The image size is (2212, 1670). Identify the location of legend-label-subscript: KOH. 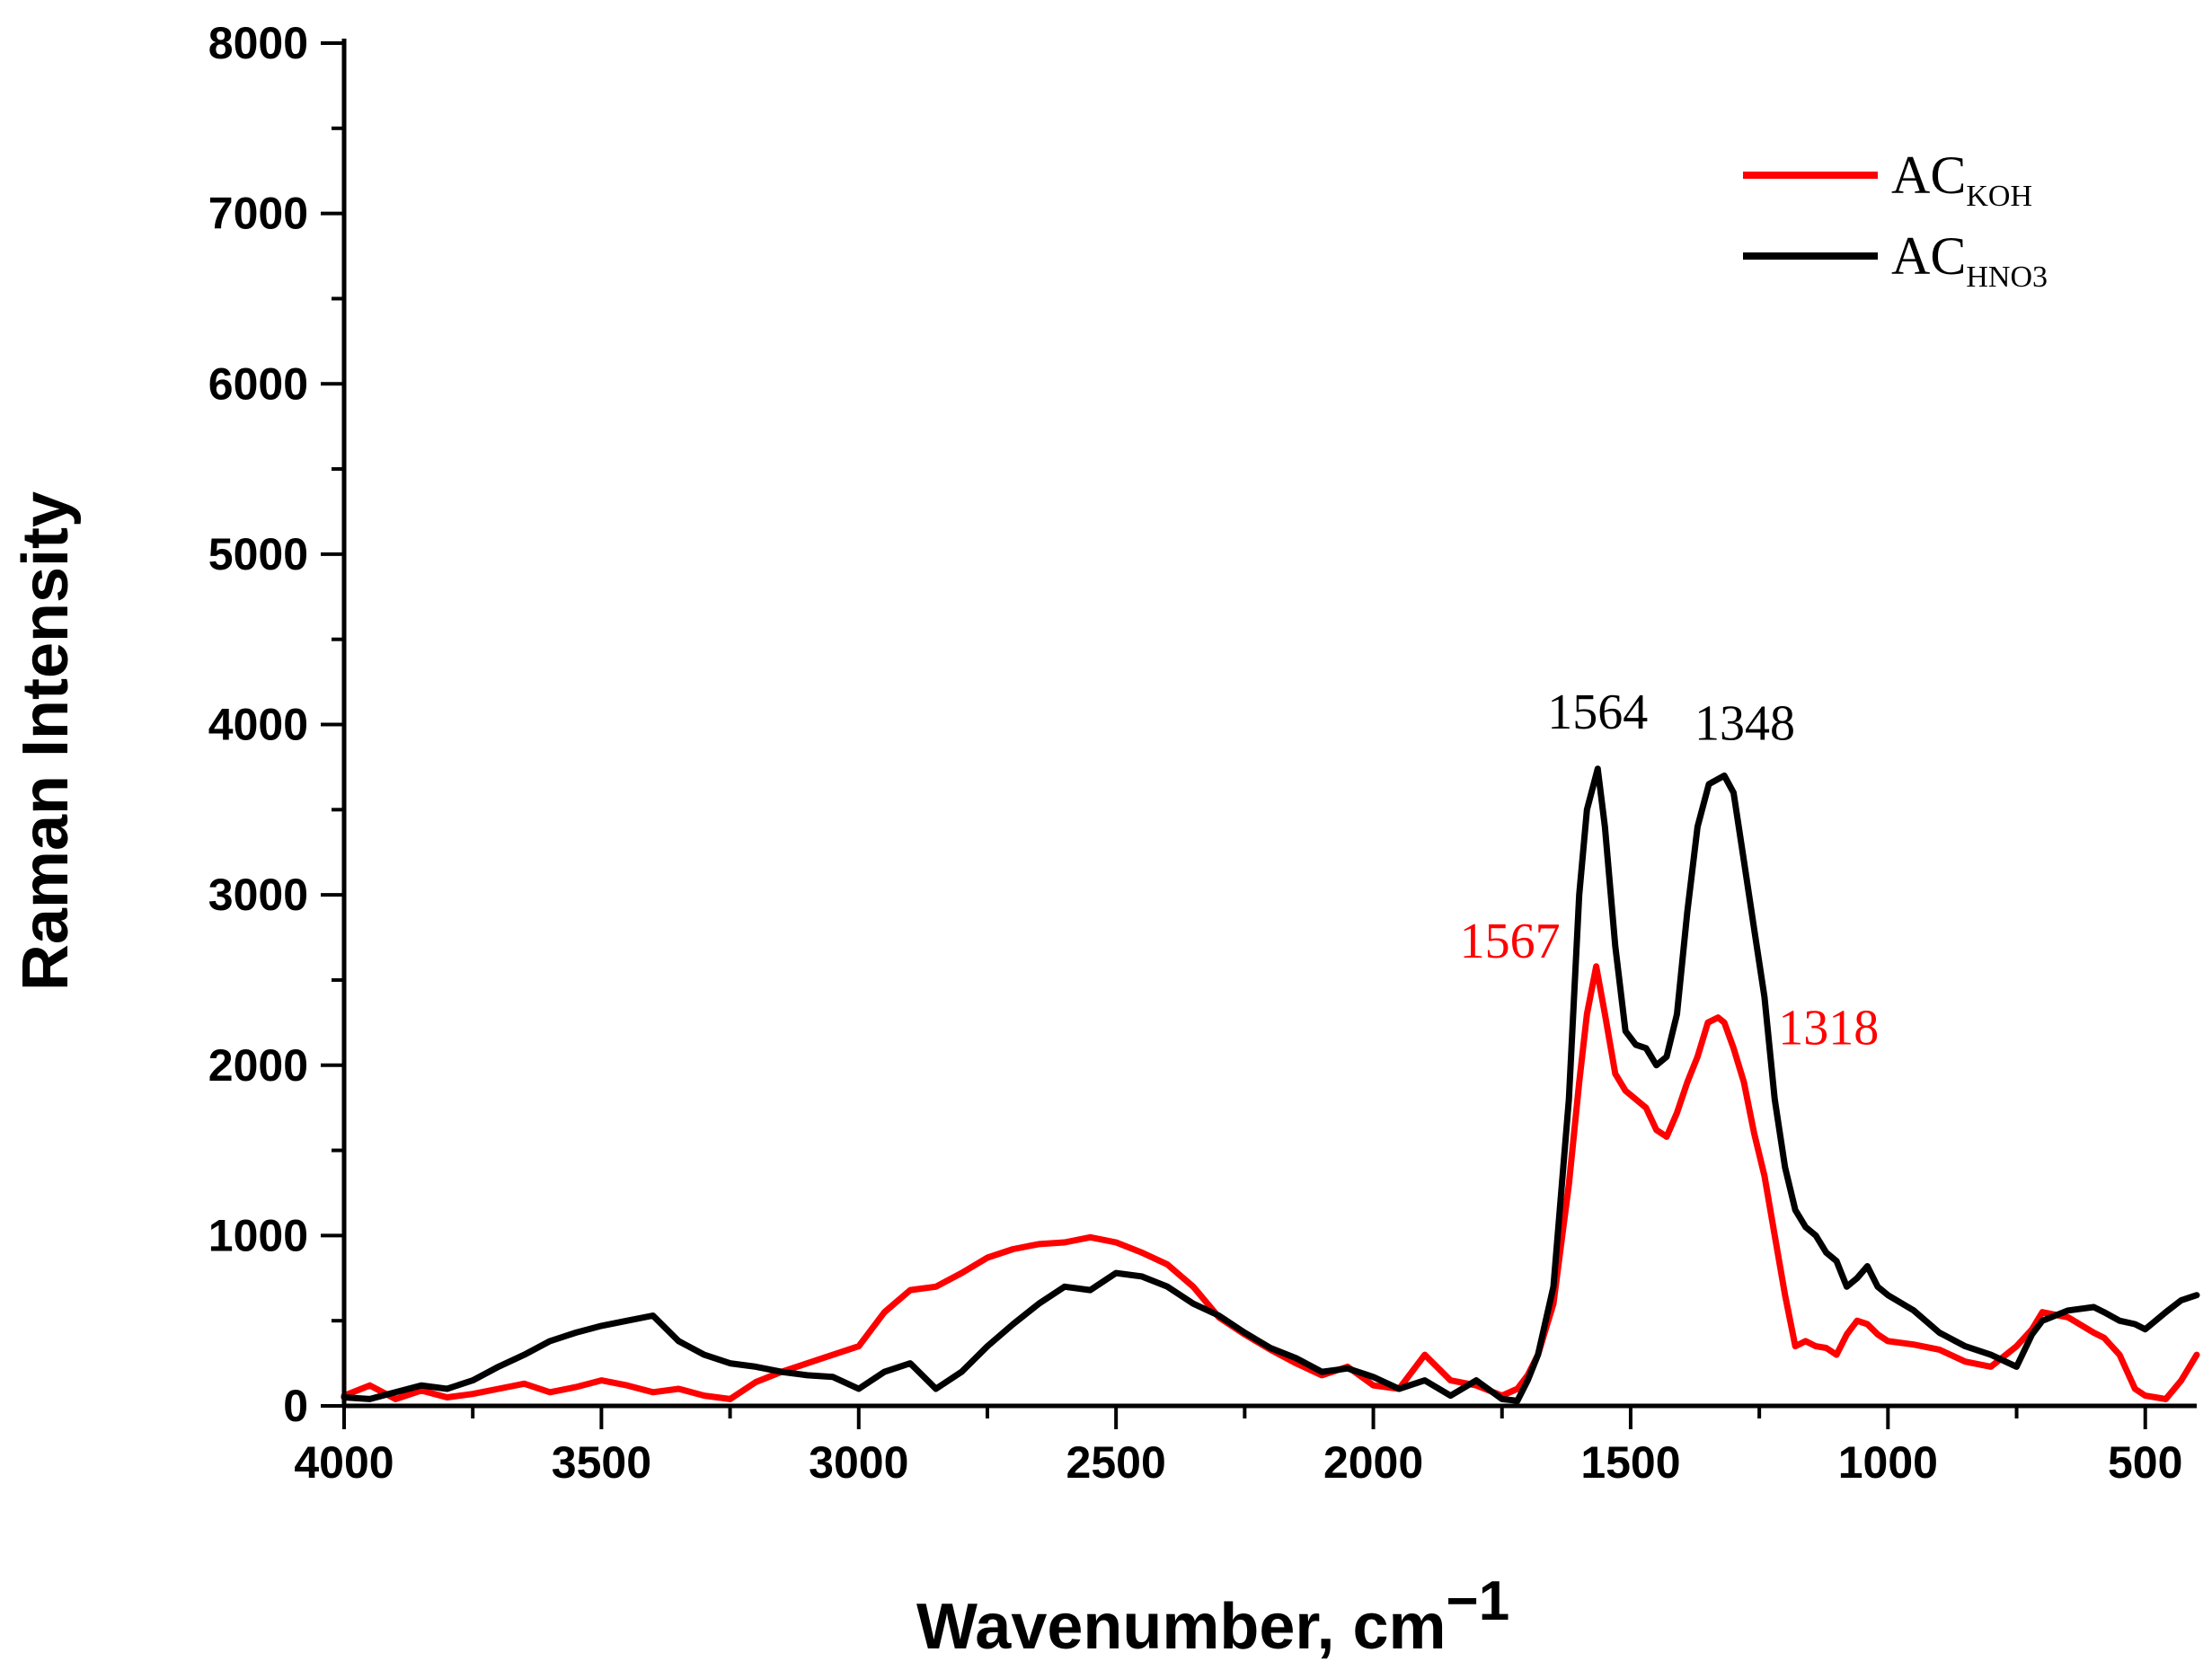
(1999, 196).